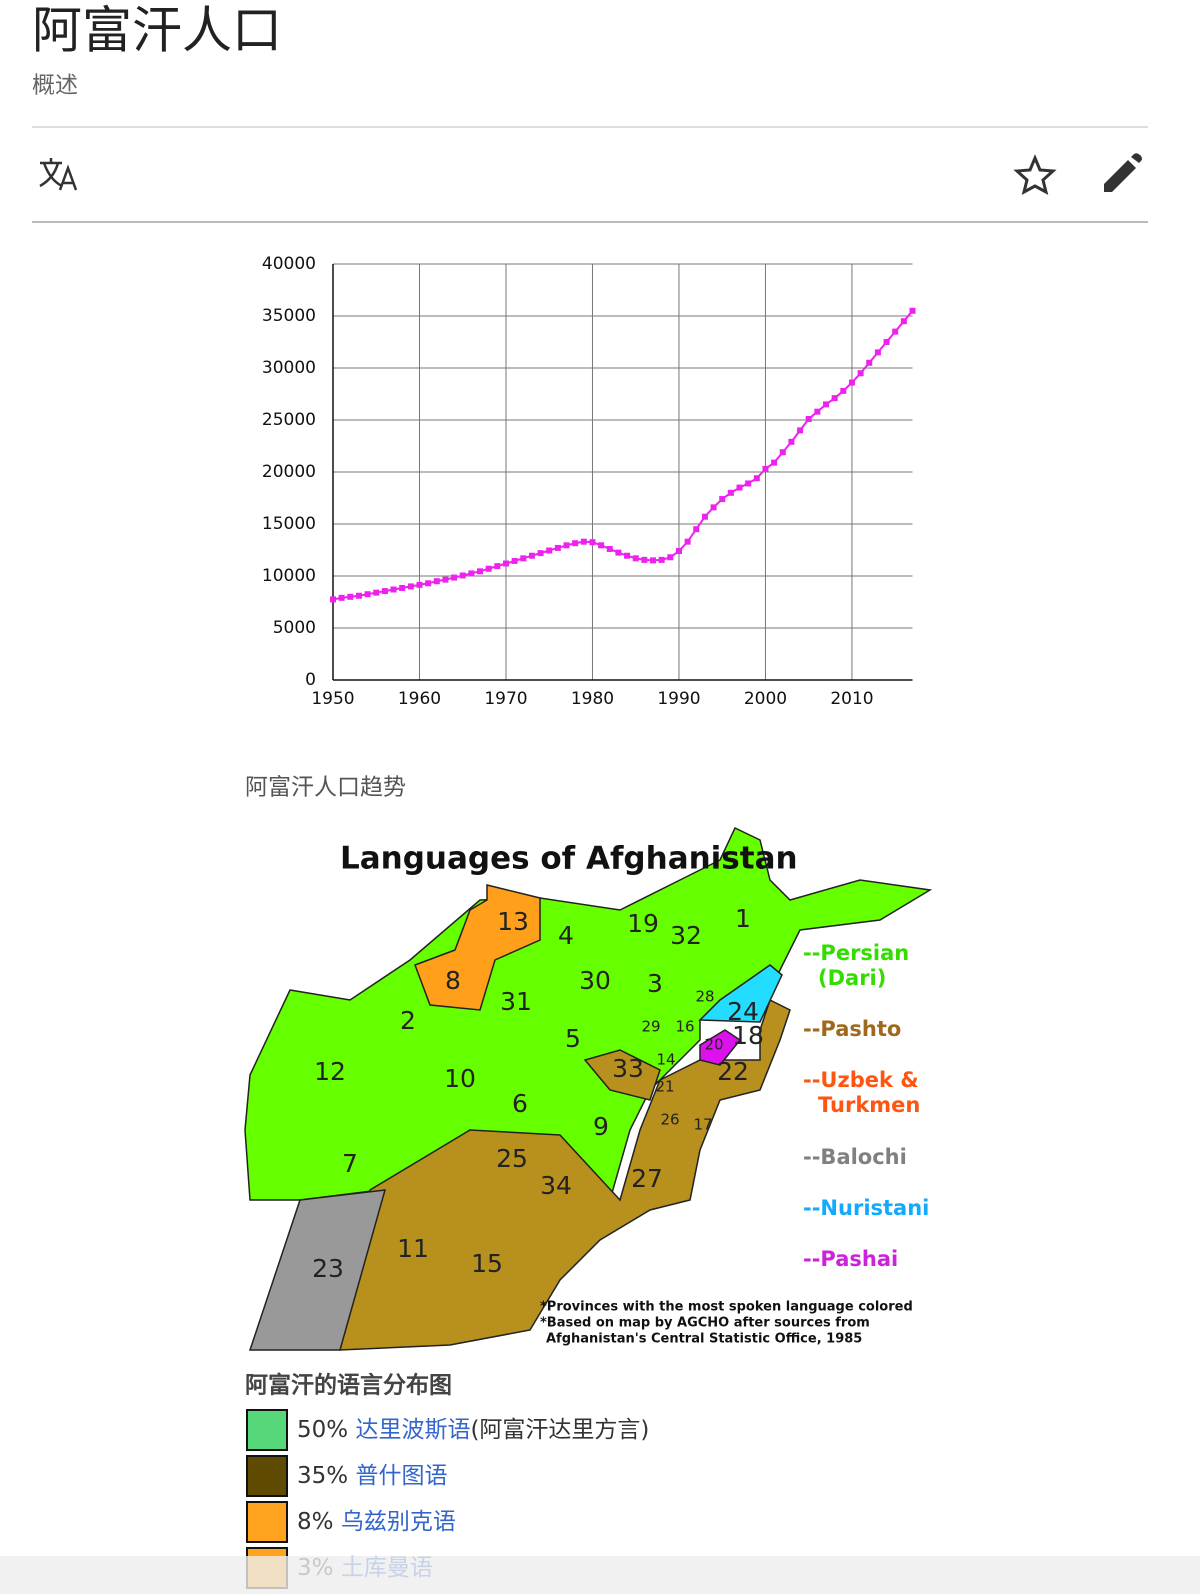 This screenshot has width=1200, height=1594. Describe the element at coordinates (289, 524) in the screenshot. I see `y-tick-label: 15000` at that location.